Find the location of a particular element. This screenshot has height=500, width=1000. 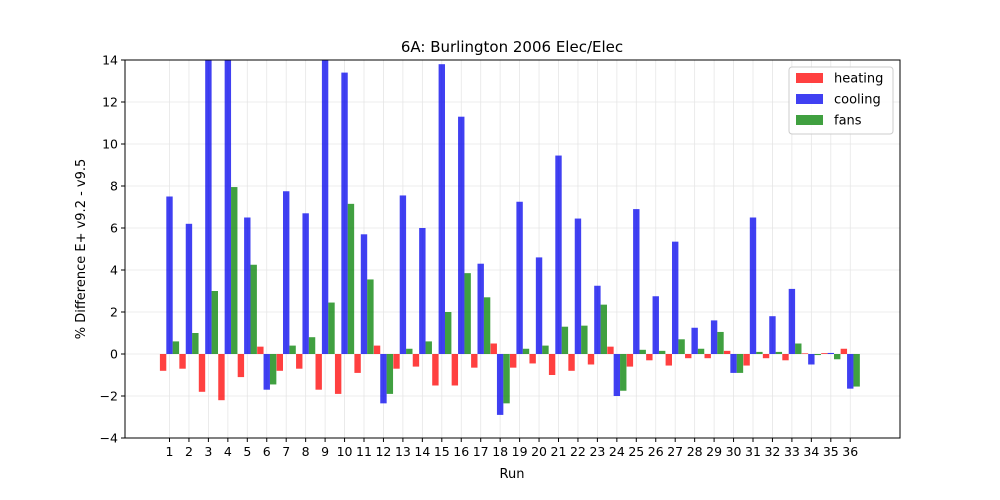

y-tick-label: 14 is located at coordinates (110, 60).